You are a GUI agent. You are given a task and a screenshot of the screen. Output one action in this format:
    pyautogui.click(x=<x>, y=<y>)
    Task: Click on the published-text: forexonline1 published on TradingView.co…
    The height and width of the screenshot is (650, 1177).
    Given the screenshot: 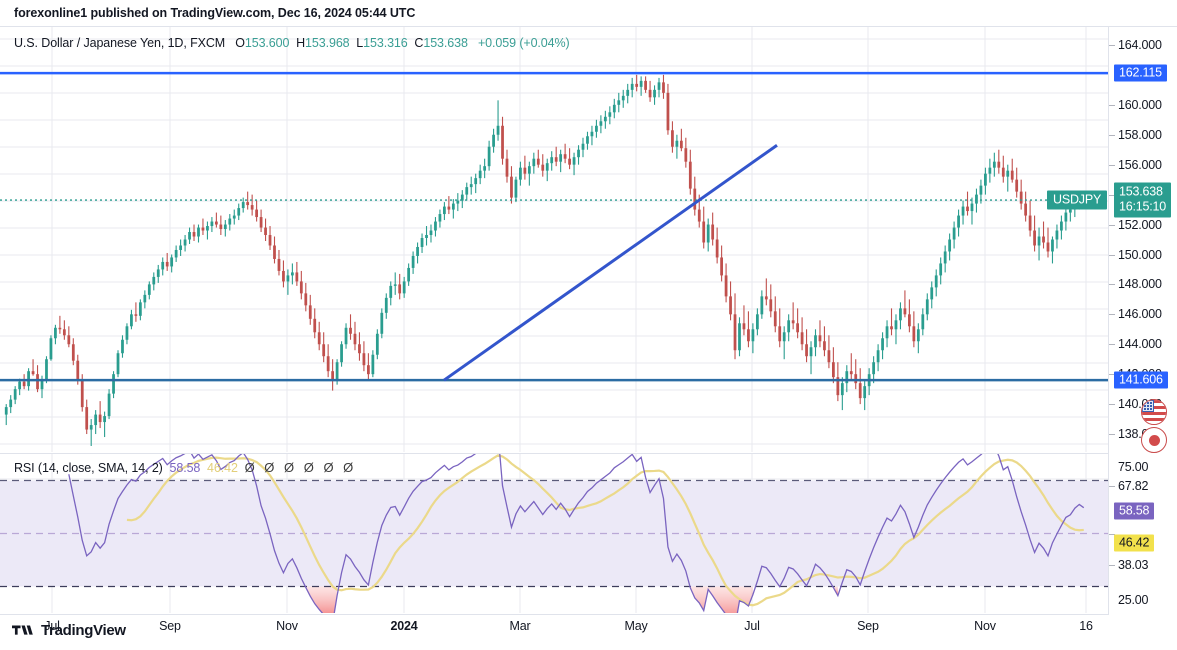 What is the action you would take?
    pyautogui.click(x=215, y=13)
    